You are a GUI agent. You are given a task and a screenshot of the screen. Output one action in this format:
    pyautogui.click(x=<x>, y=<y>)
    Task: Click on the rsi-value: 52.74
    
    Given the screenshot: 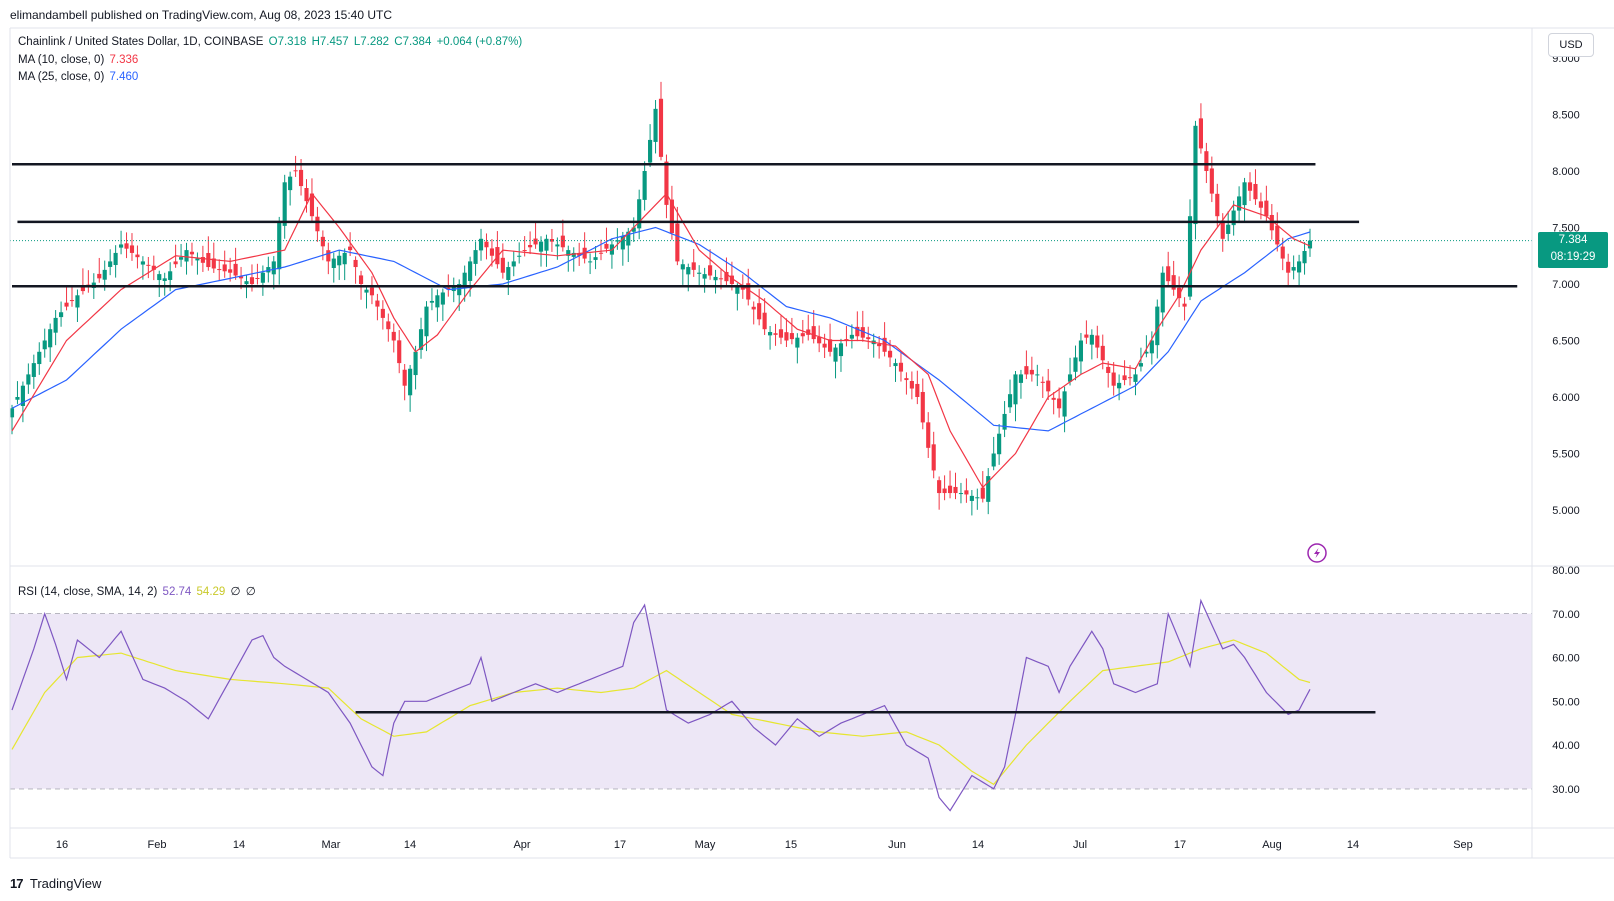 What is the action you would take?
    pyautogui.click(x=177, y=592)
    